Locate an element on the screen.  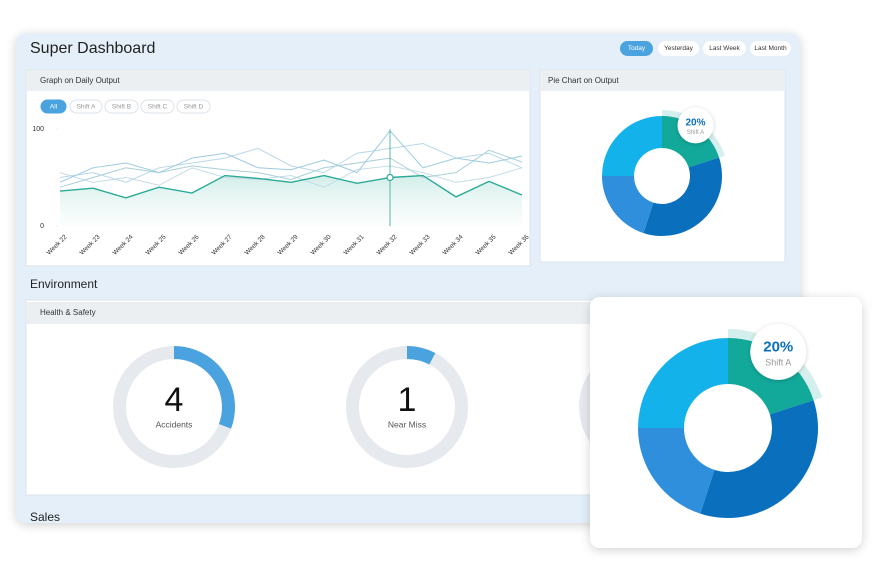
gauge-label: Accidents is located at coordinates (174, 424).